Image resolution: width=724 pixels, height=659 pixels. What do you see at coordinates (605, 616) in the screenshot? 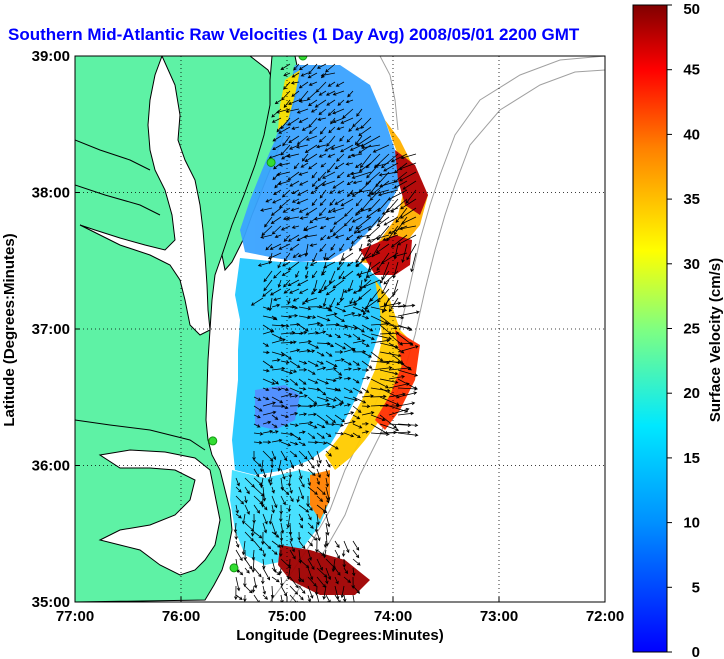
I see `x-tick-label: 72:00` at bounding box center [605, 616].